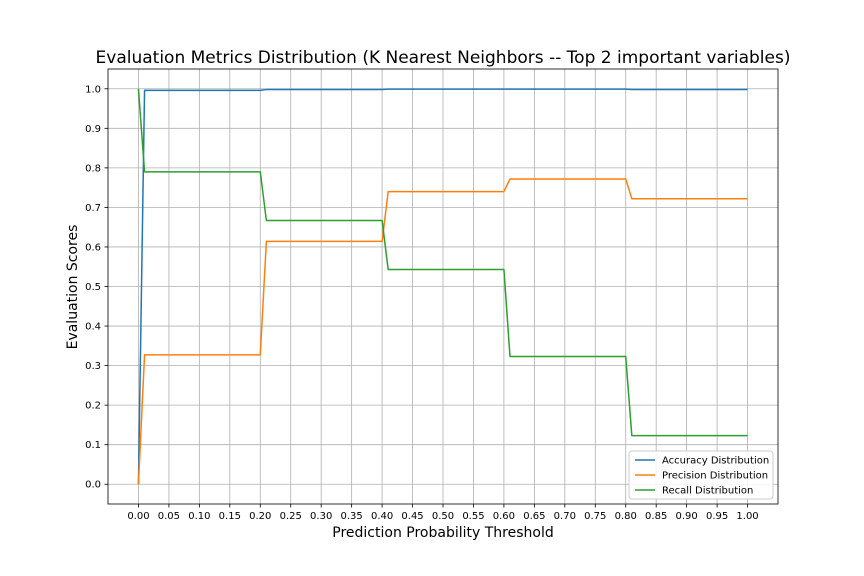 Image resolution: width=864 pixels, height=576 pixels. What do you see at coordinates (73, 287) in the screenshot?
I see `y-axis-title: Evaluation Scores` at bounding box center [73, 287].